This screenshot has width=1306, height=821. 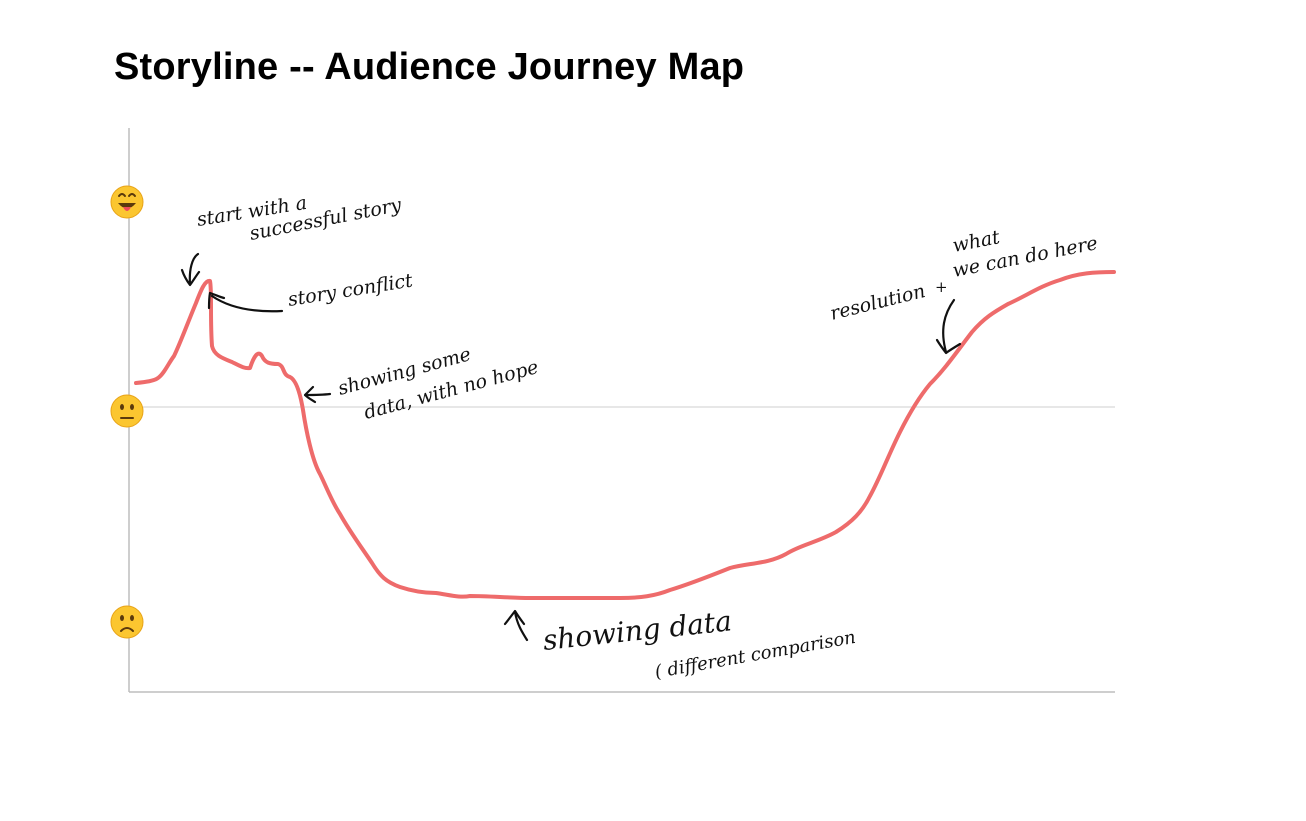 I want to click on arrow-left-to-conflict-icon, so click(x=245, y=302).